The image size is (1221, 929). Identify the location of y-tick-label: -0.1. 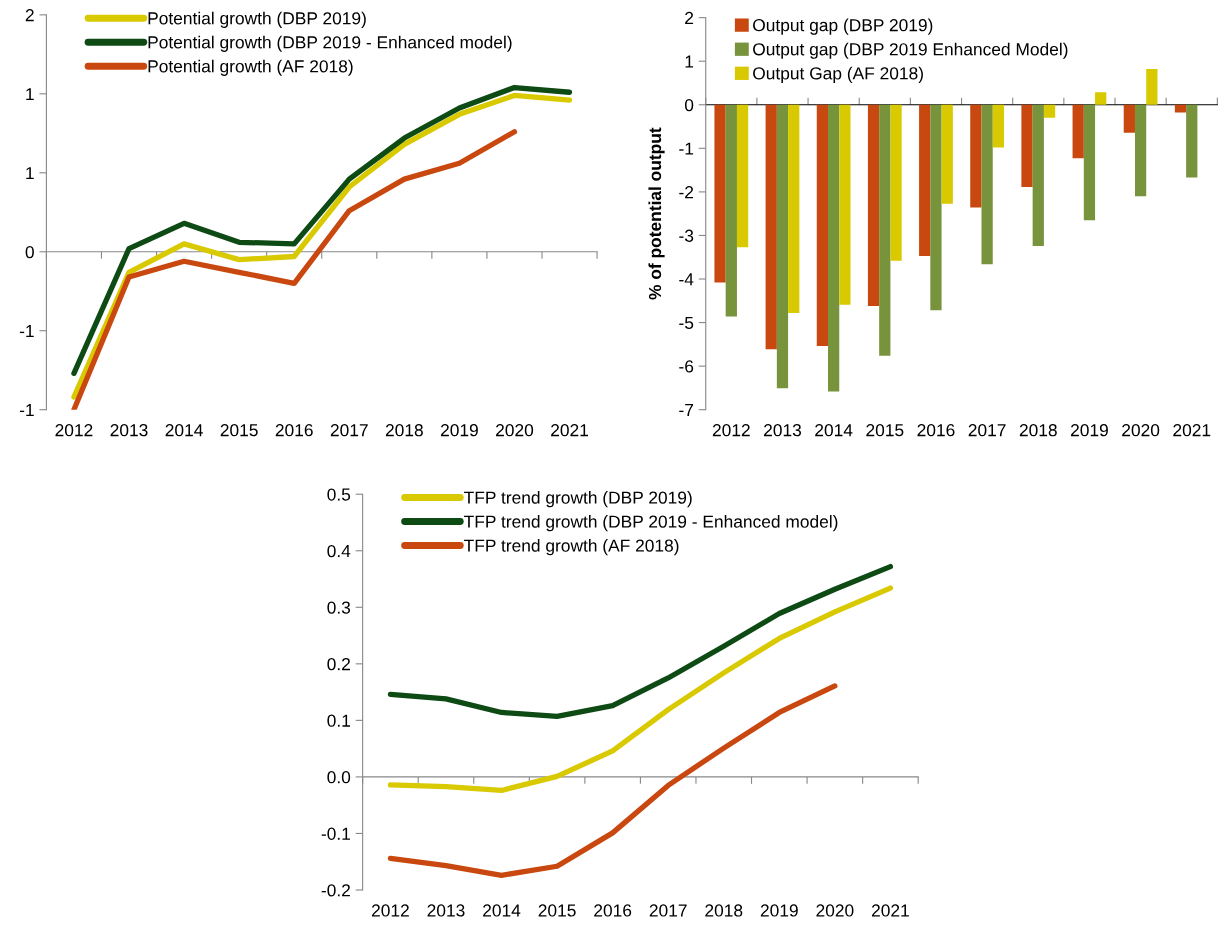
(335, 833).